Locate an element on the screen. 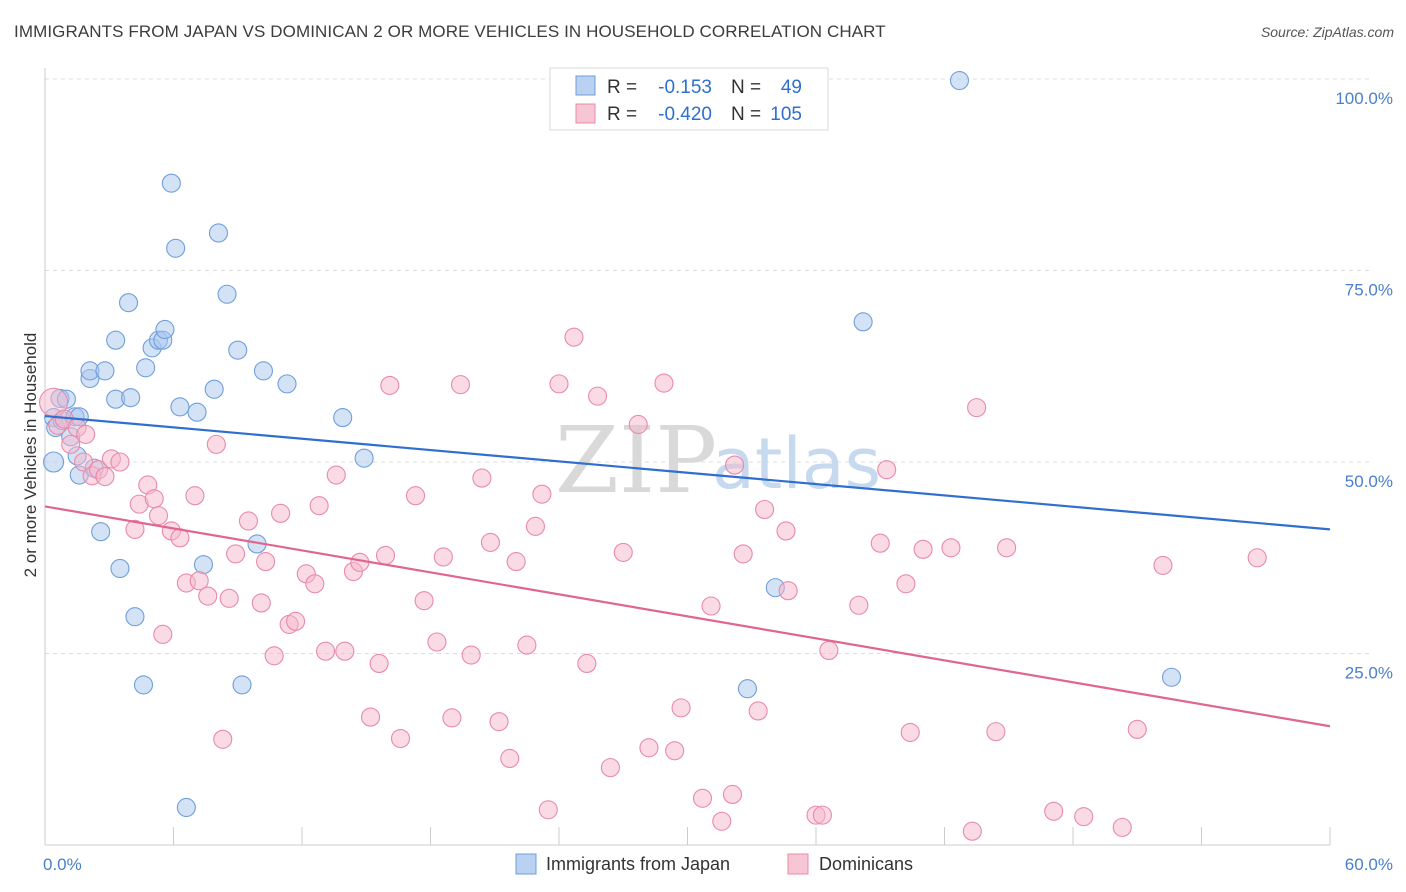 This screenshot has height=892, width=1406. legend: R = -0.153 N = 49 R = -0.420 N = 105 is located at coordinates (689, 99).